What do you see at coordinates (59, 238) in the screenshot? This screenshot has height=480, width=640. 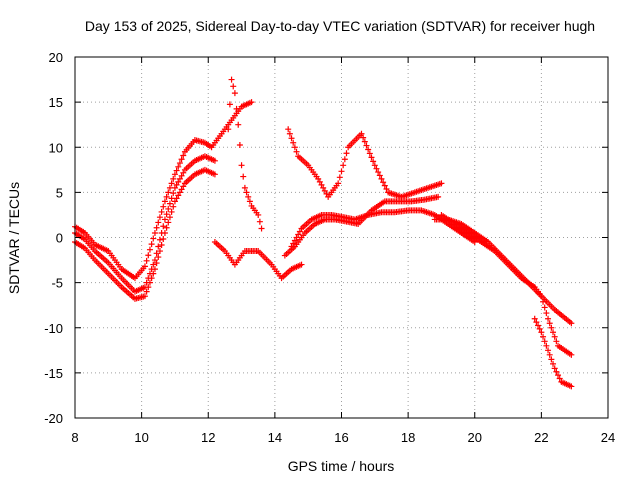 I see `y-tick-label: 0` at bounding box center [59, 238].